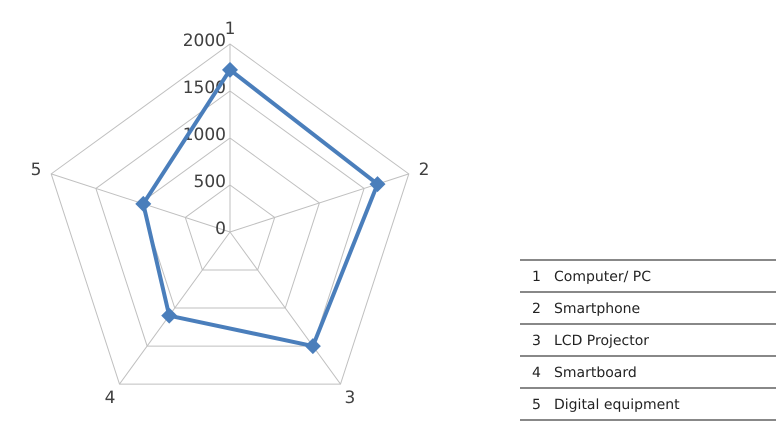 The width and height of the screenshot is (776, 423). I want to click on category-label: 3, so click(536, 341).